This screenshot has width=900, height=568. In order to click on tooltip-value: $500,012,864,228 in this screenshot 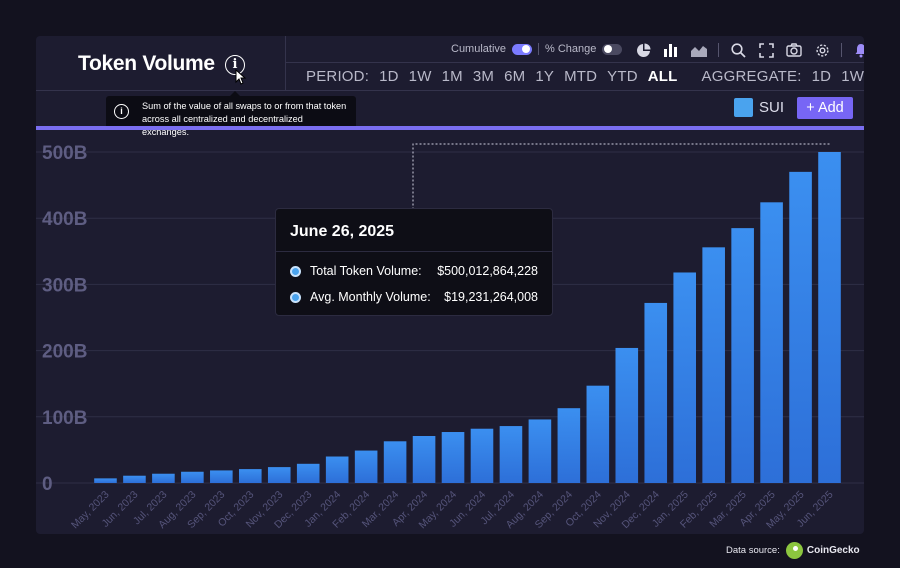, I will do `click(487, 271)`.